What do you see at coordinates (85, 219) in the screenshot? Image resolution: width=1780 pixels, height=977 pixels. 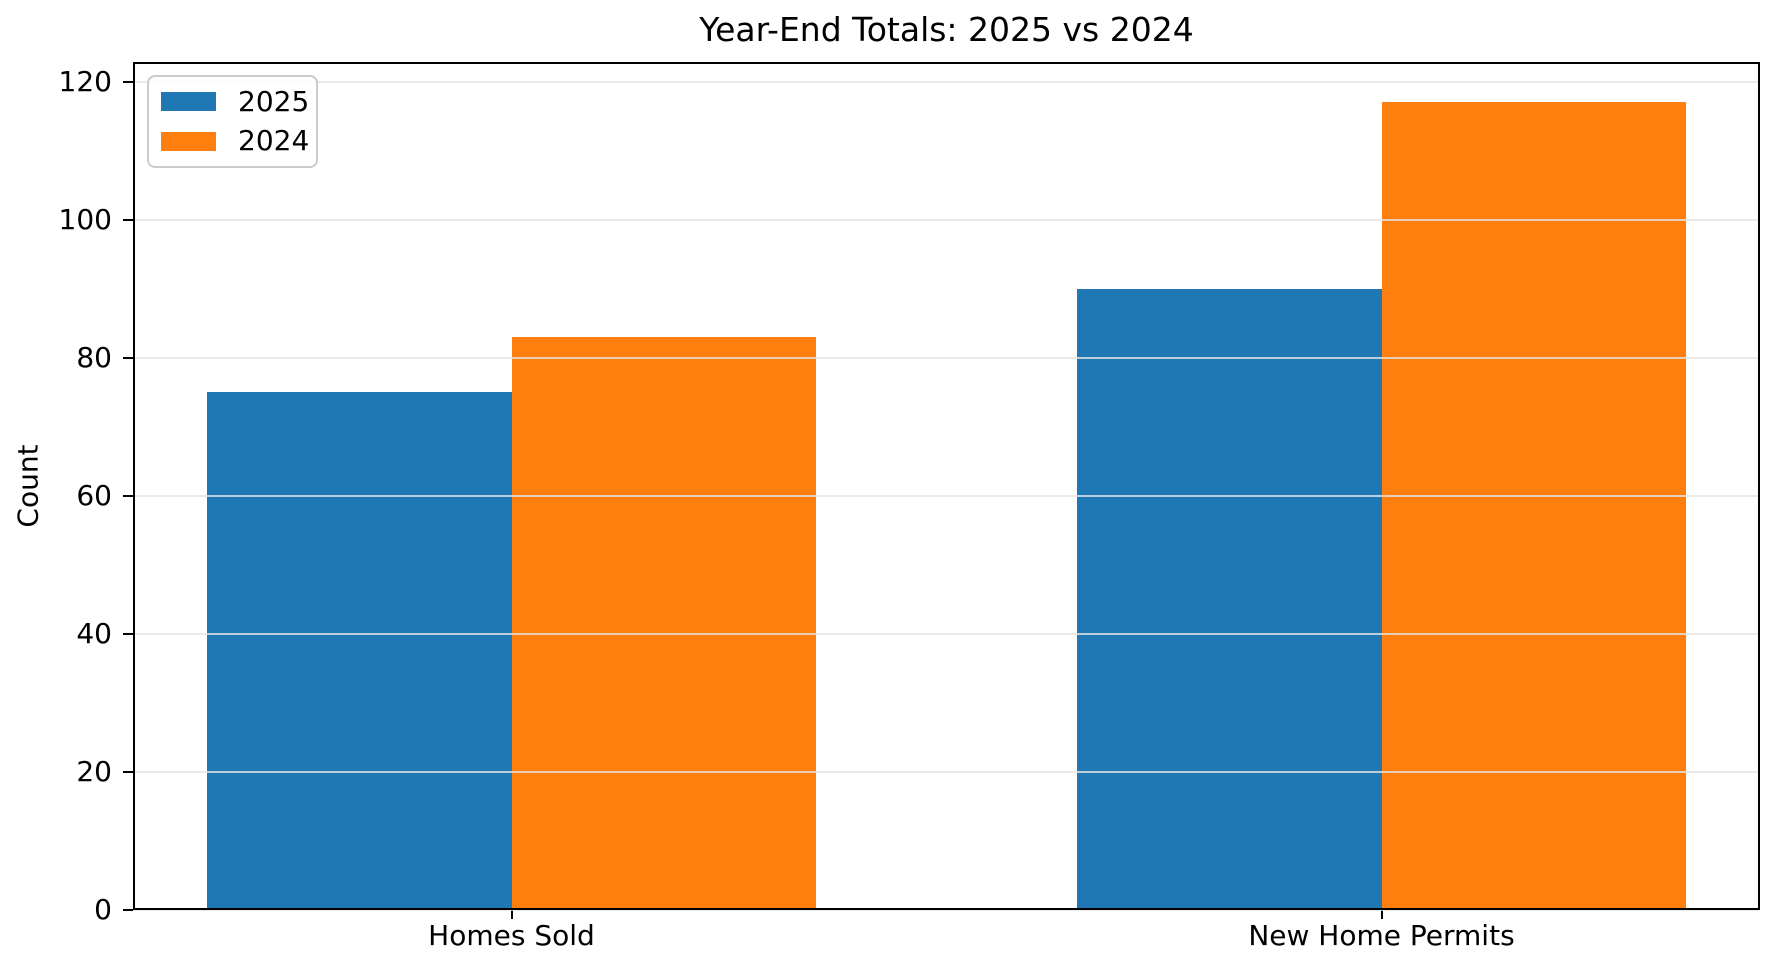 I see `y-tick-label-100: 100` at bounding box center [85, 219].